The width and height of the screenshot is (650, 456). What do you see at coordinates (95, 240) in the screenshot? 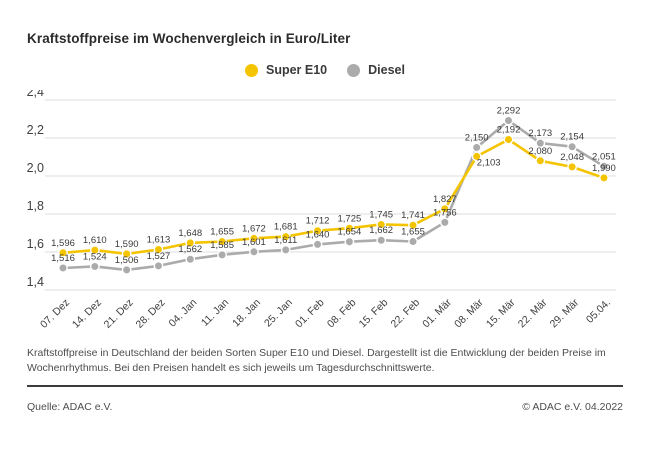
I see `data-point-label: 1,610` at bounding box center [95, 240].